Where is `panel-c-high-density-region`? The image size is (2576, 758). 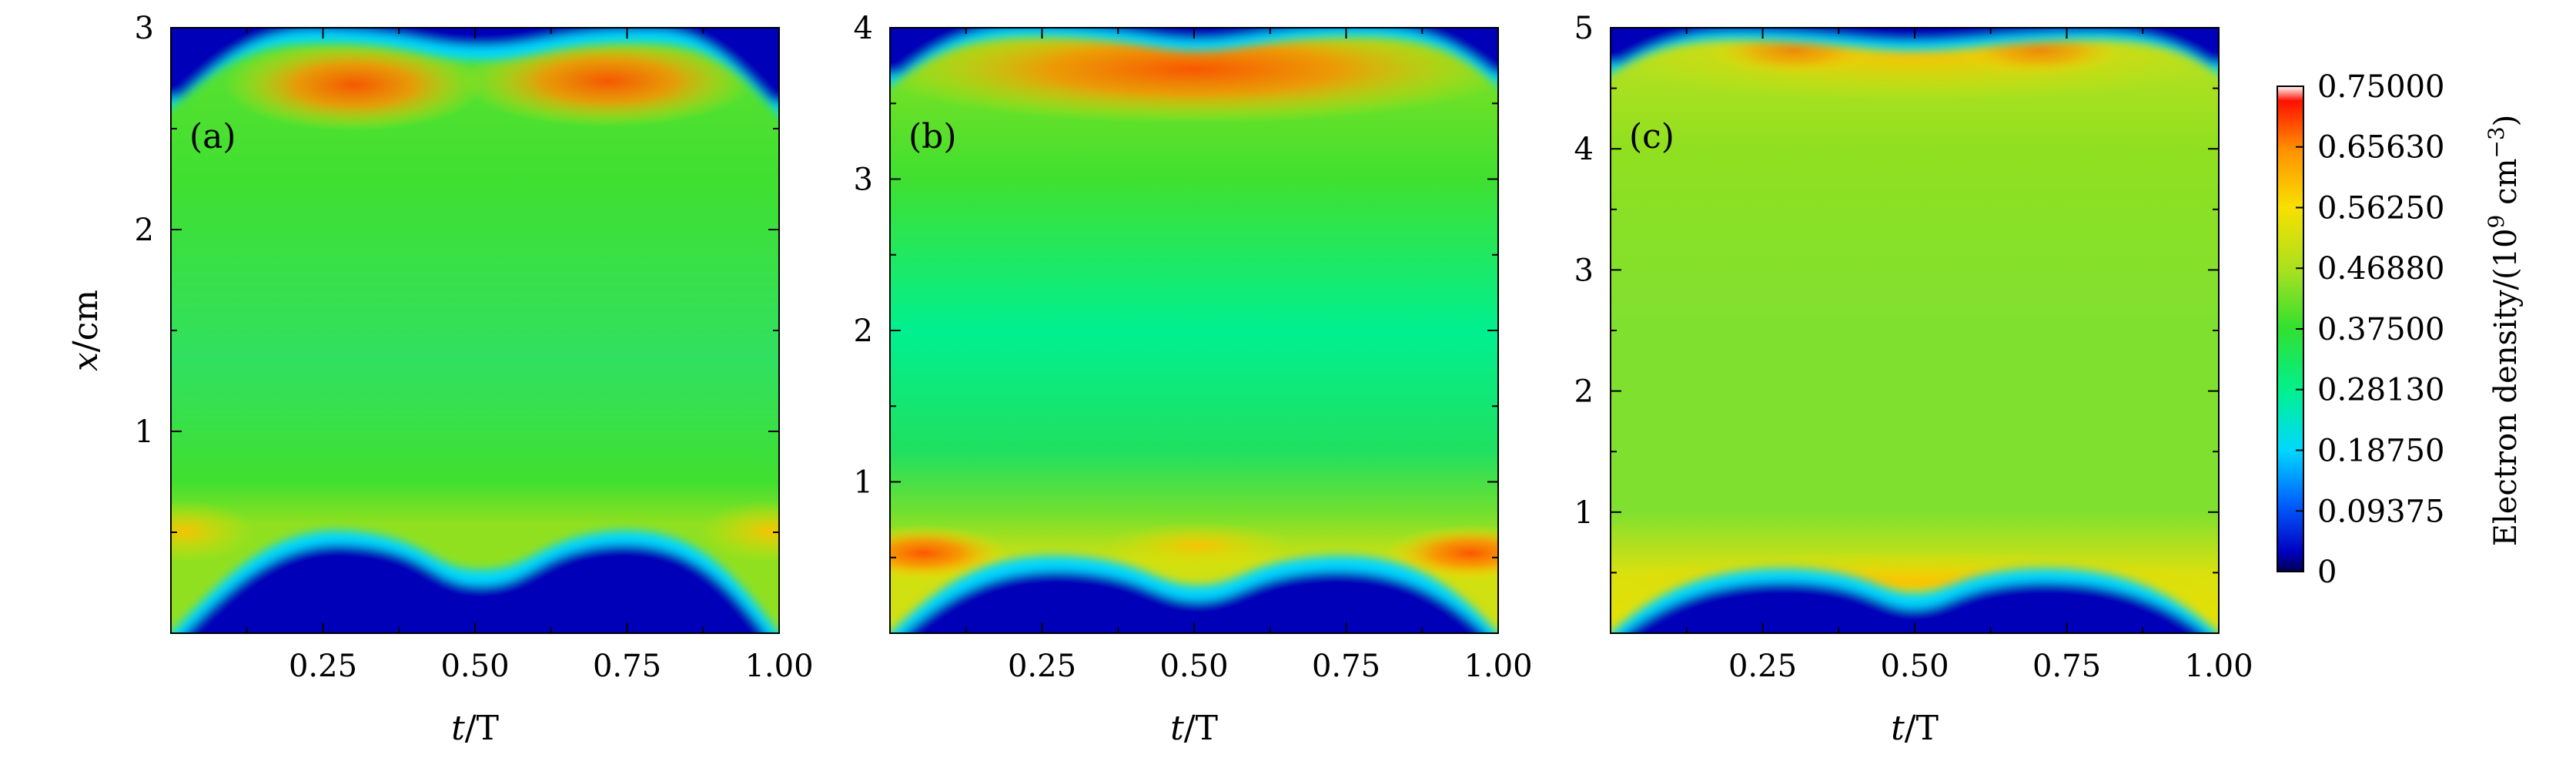 panel-c-high-density-region is located at coordinates (1915, 51).